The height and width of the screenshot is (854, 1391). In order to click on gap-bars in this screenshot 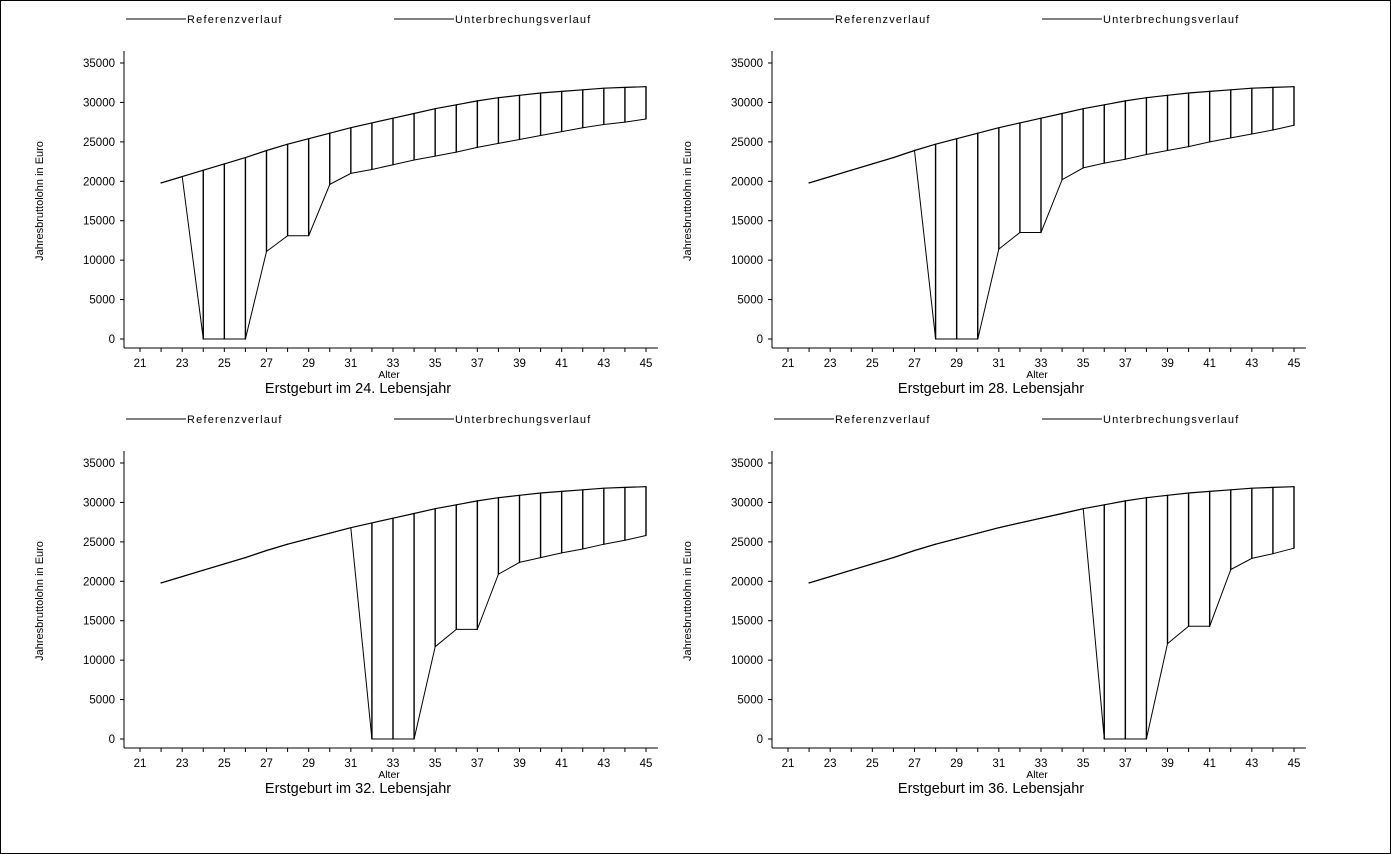, I will do `click(424, 212)`.